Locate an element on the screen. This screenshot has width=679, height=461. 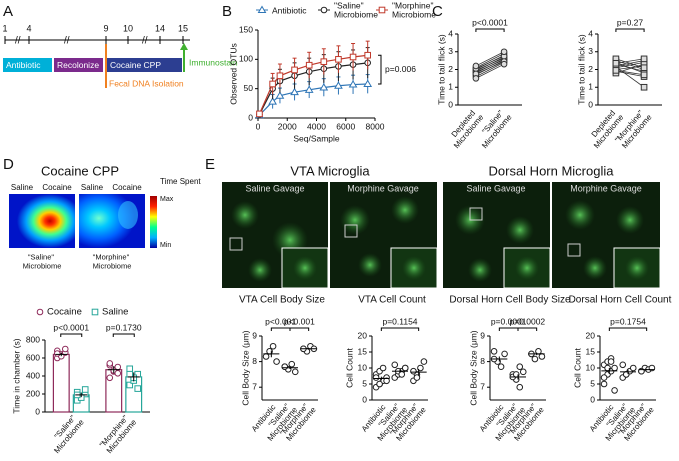
event-label: Fecal DNA Isolation is located at coordinates (146, 83).